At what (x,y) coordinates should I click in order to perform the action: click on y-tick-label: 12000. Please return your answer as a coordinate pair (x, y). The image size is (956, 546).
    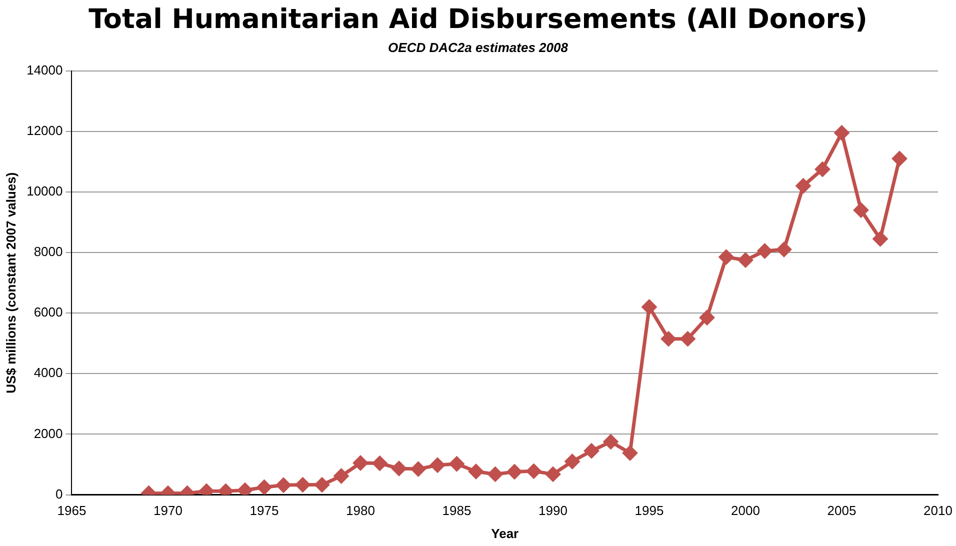
    Looking at the image, I should click on (44, 130).